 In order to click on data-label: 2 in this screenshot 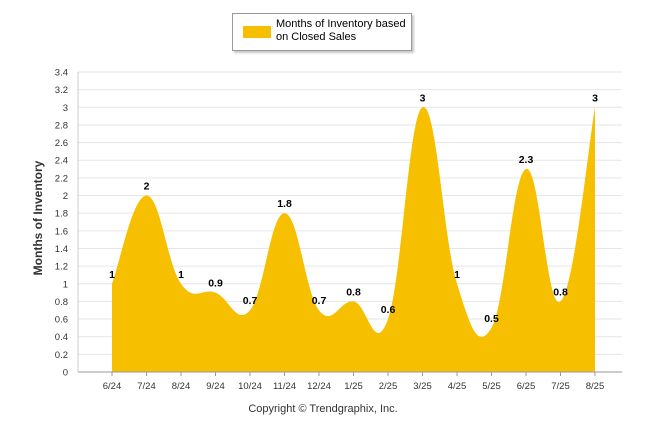, I will do `click(147, 187)`.